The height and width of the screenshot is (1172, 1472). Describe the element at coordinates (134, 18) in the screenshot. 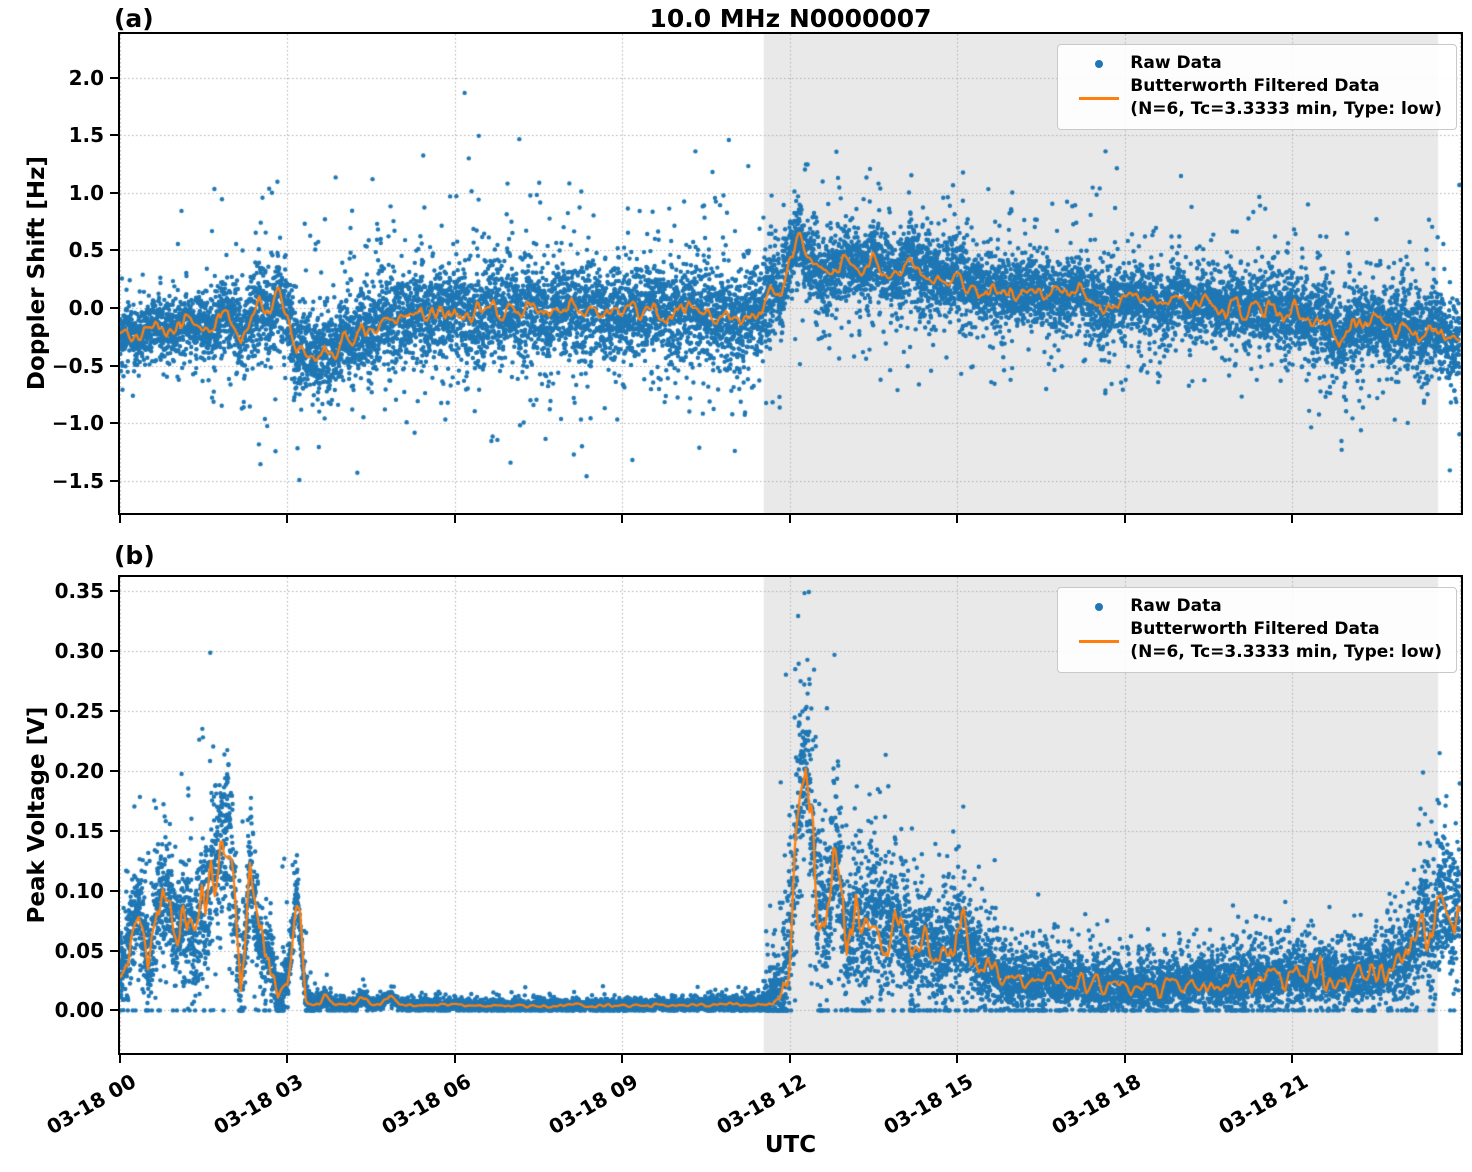

I see `panel-a-label: (a)` at that location.